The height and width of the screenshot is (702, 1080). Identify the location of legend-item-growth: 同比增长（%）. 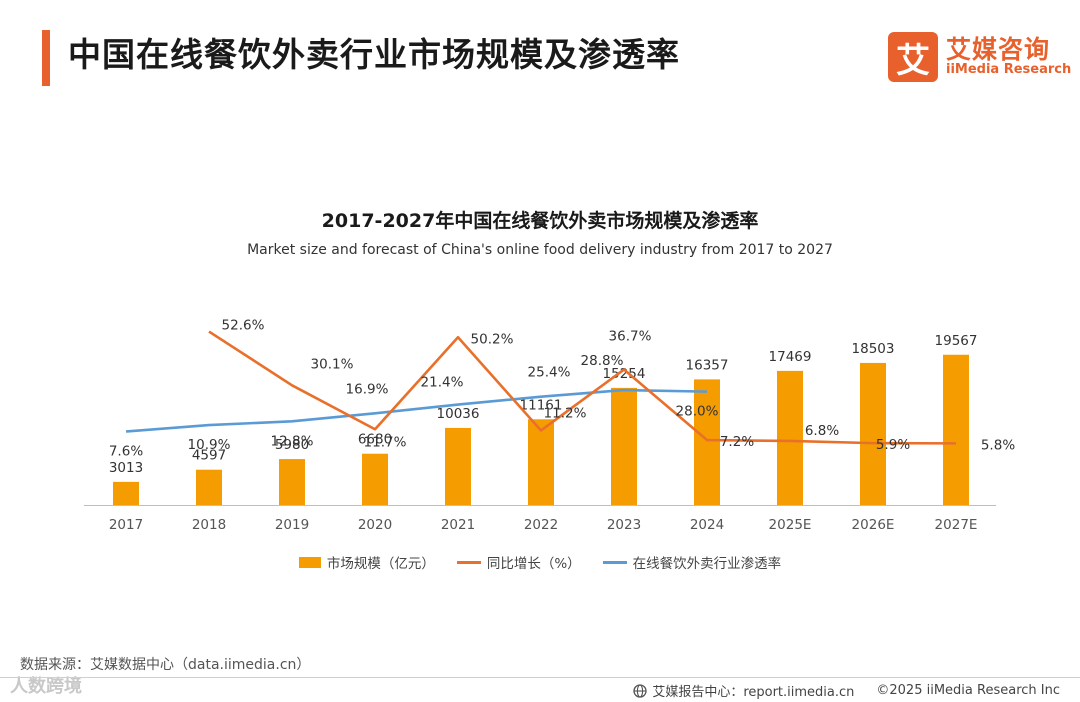
(518, 562).